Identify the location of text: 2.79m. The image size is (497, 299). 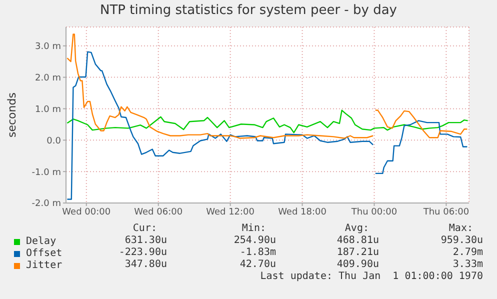
(467, 253).